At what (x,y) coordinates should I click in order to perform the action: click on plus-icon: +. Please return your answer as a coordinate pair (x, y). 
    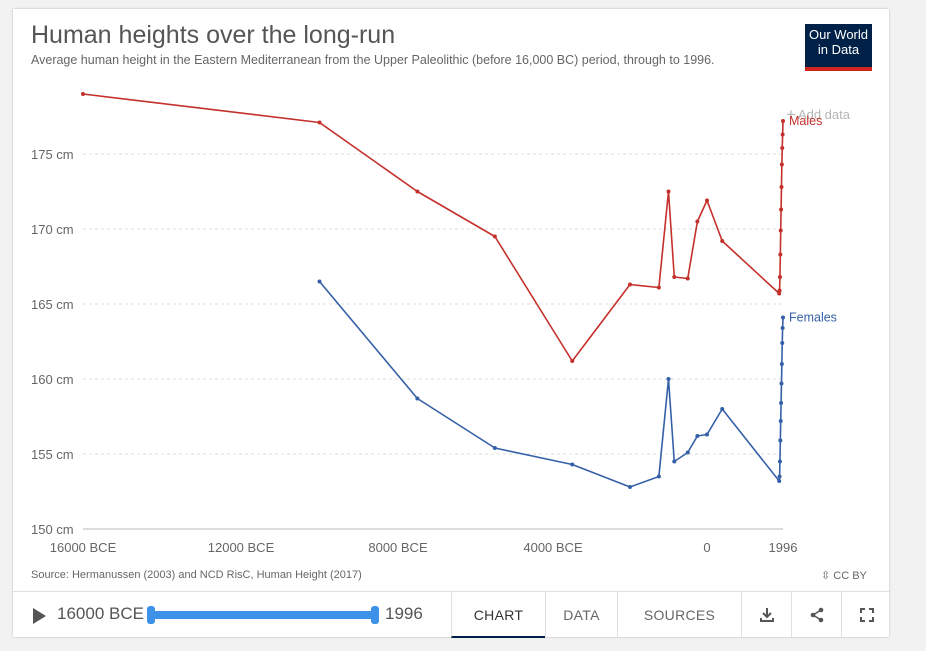
    Looking at the image, I should click on (791, 114).